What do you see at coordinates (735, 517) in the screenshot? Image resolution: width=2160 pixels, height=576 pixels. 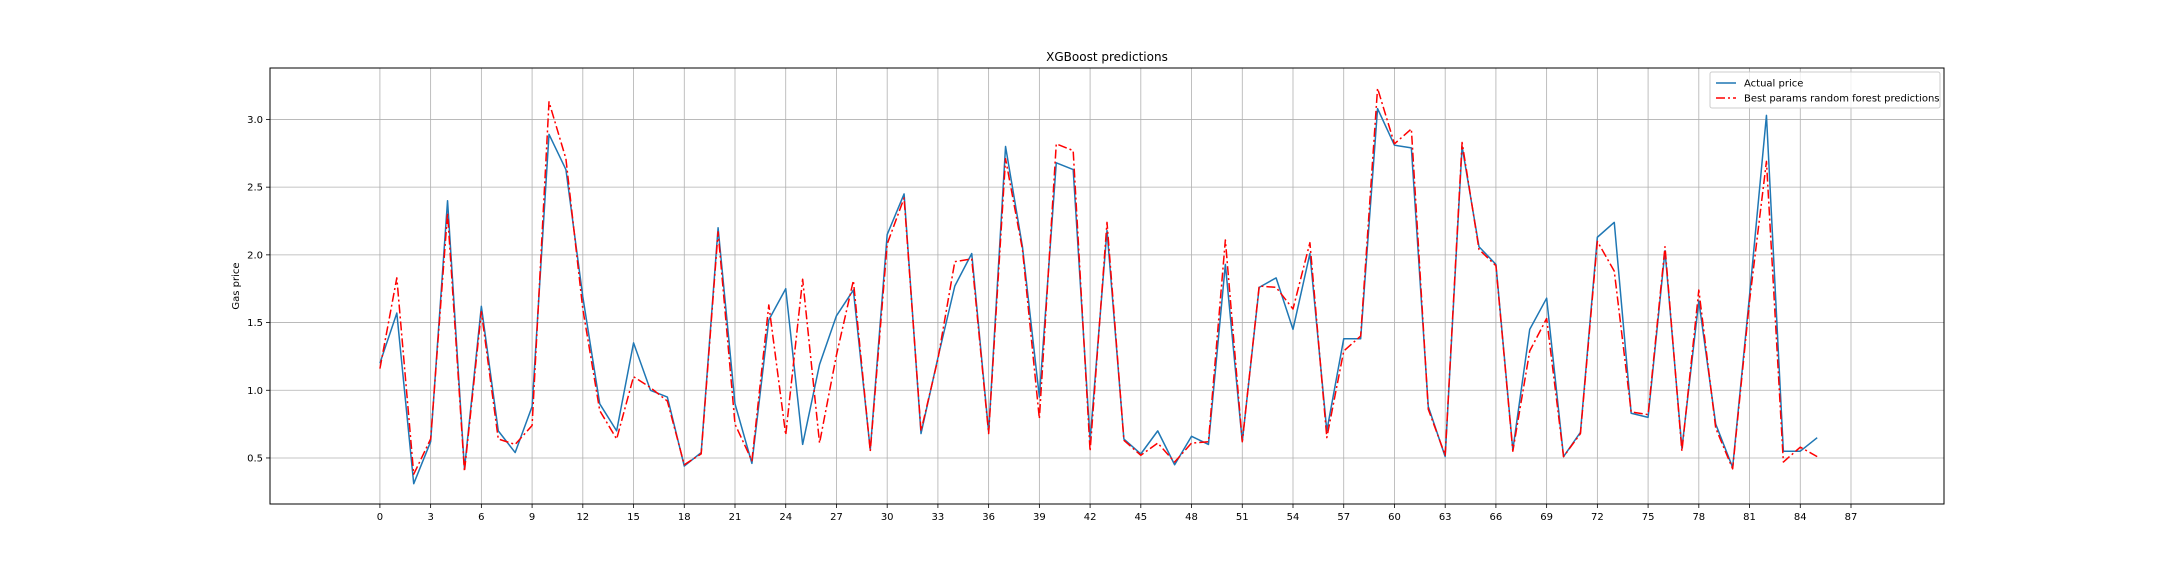 I see `x-tick-label: 21` at bounding box center [735, 517].